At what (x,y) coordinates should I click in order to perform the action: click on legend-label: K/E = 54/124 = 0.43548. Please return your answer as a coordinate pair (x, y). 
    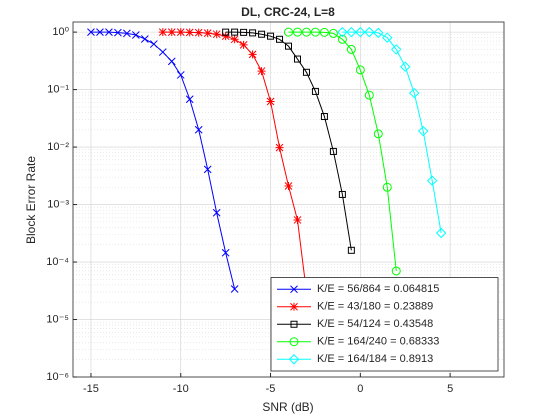
    Looking at the image, I should click on (375, 324).